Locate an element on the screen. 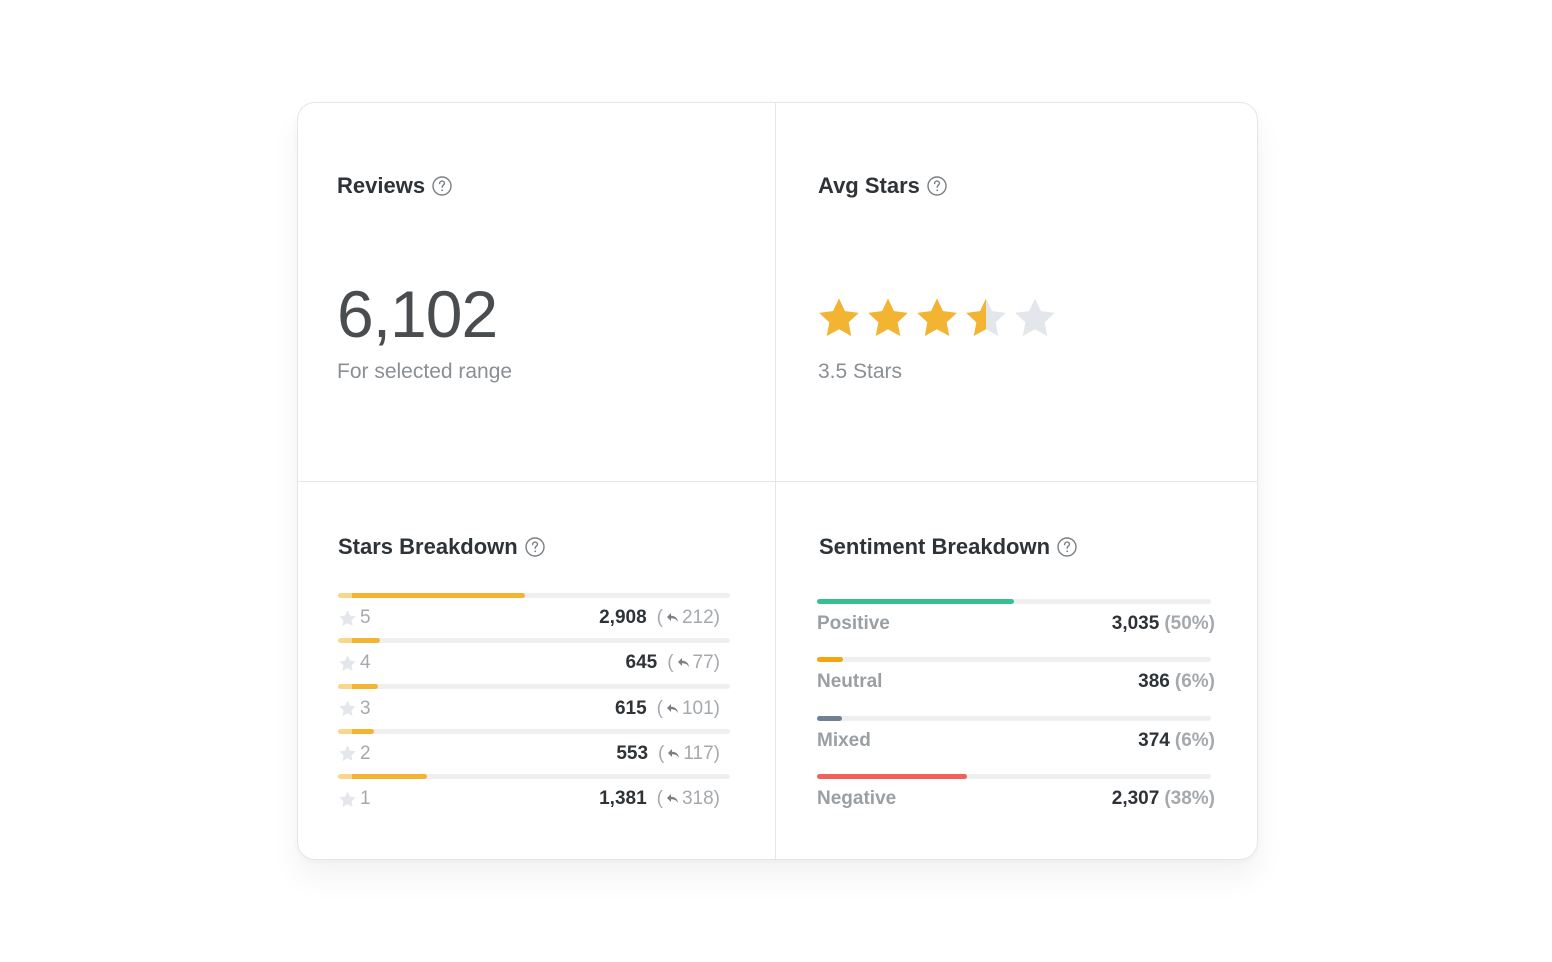 Image resolution: width=1552 pixels, height=962 pixels. avg-stars-title: Avg Stars is located at coordinates (882, 186).